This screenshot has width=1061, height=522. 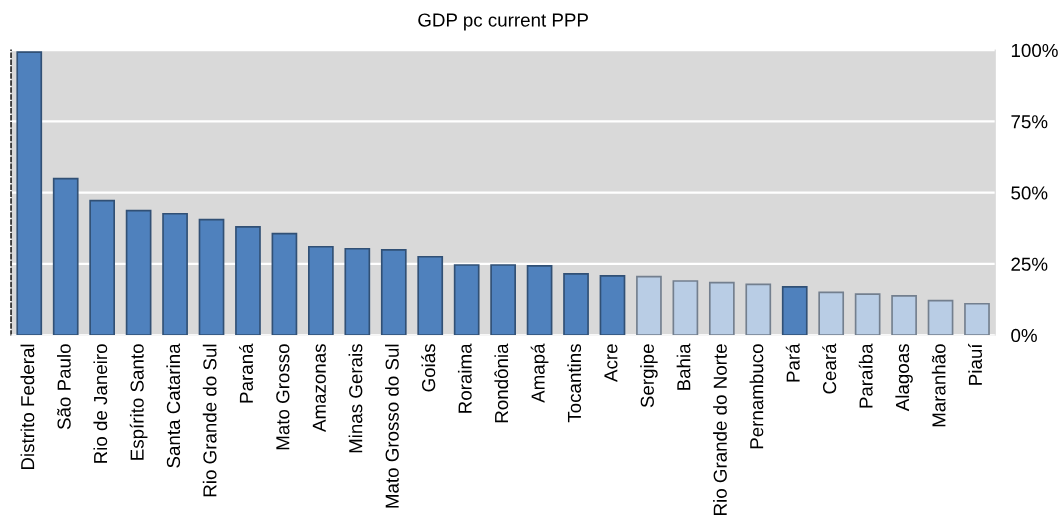 What do you see at coordinates (865, 375) in the screenshot?
I see `x-tick-label: Paraíba` at bounding box center [865, 375].